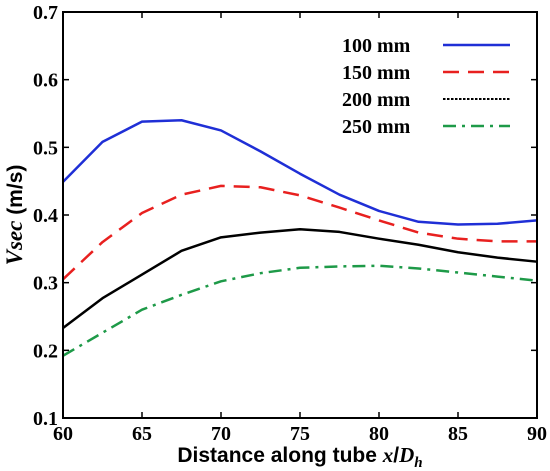 This screenshot has width=550, height=471. Describe the element at coordinates (142, 434) in the screenshot. I see `x-tick-label: 65` at that location.